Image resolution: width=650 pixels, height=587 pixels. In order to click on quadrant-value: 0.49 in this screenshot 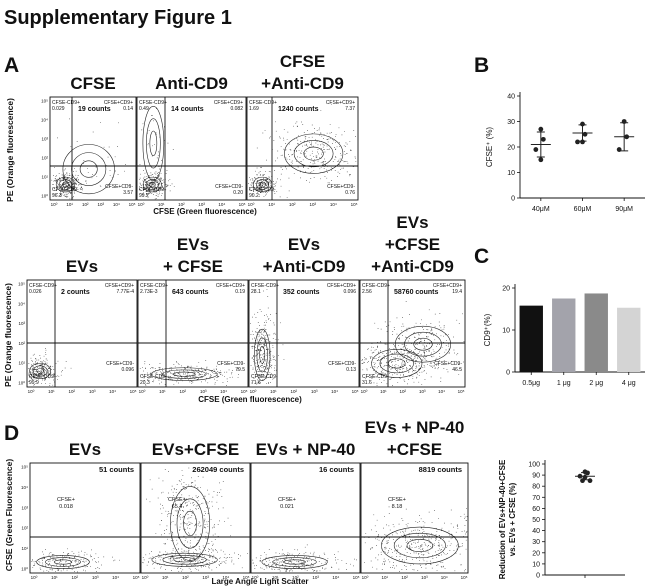, I will do `click(144, 109)`.